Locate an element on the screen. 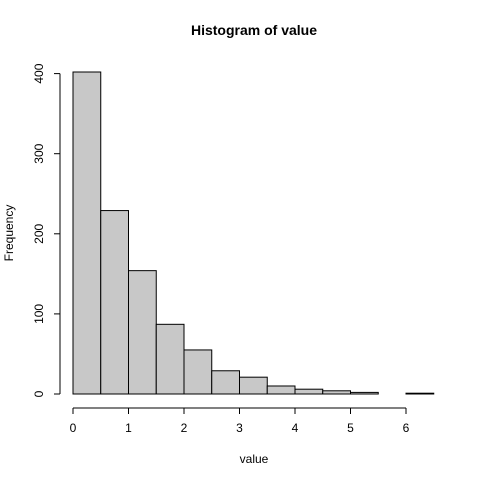 This screenshot has height=480, width=480. chart-title: Histogram of value is located at coordinates (254, 30).